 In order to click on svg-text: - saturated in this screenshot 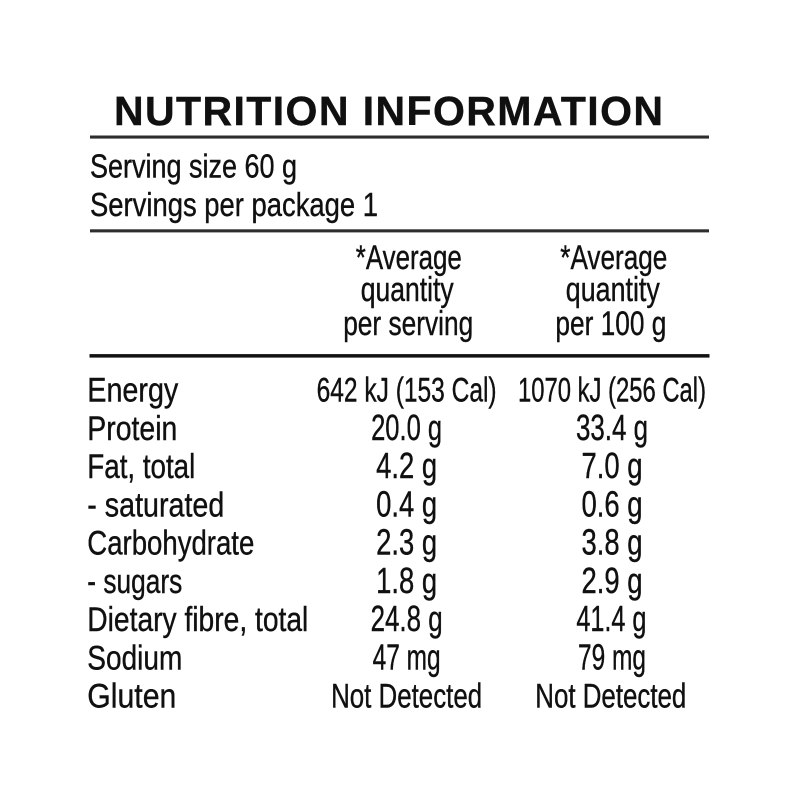, I will do `click(155, 505)`.